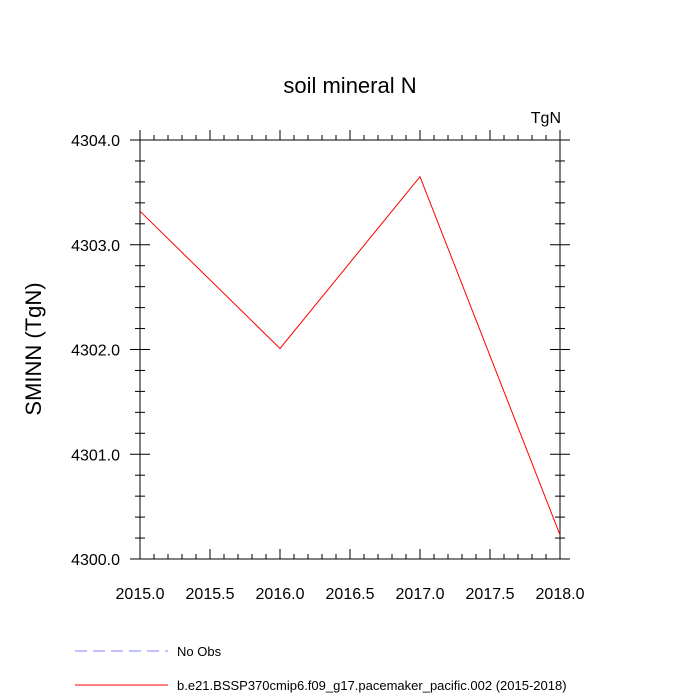  I want to click on x-tick-label: 2015.5, so click(210, 594).